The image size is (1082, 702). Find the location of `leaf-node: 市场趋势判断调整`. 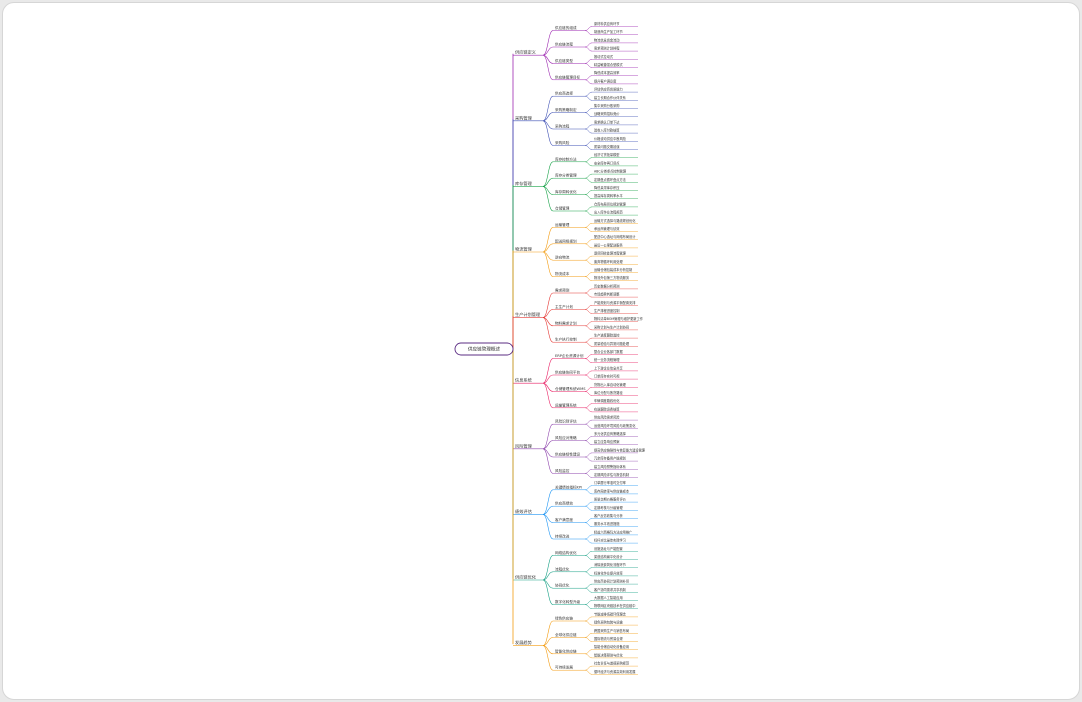

leaf-node: 市场趋势判断调整 is located at coordinates (607, 294).